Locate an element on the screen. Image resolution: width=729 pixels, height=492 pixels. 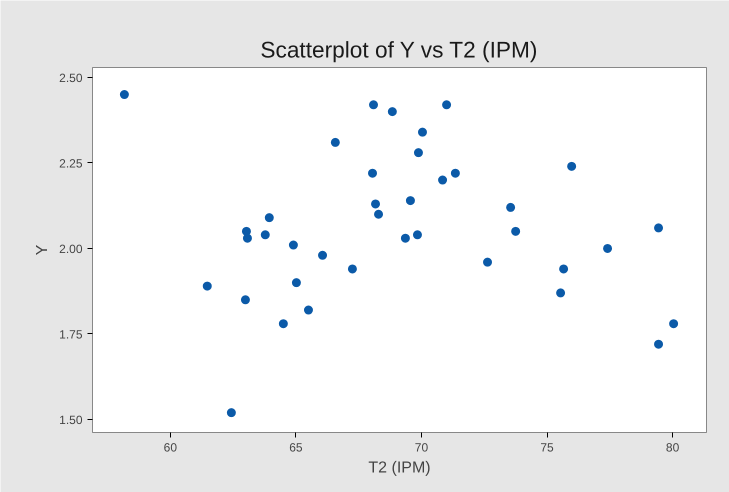
x-tick-label: 70 is located at coordinates (421, 447).